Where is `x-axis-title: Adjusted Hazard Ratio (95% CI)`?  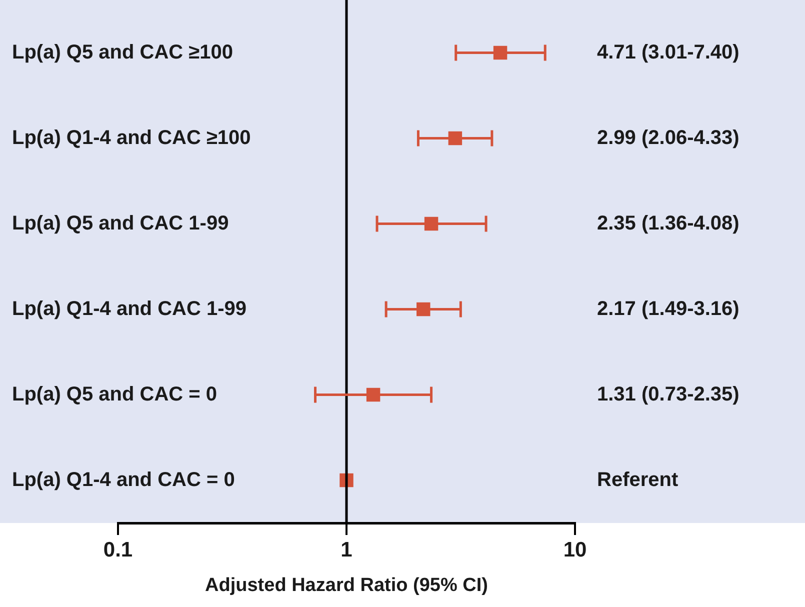
x-axis-title: Adjusted Hazard Ratio (95% CI) is located at coordinates (346, 585).